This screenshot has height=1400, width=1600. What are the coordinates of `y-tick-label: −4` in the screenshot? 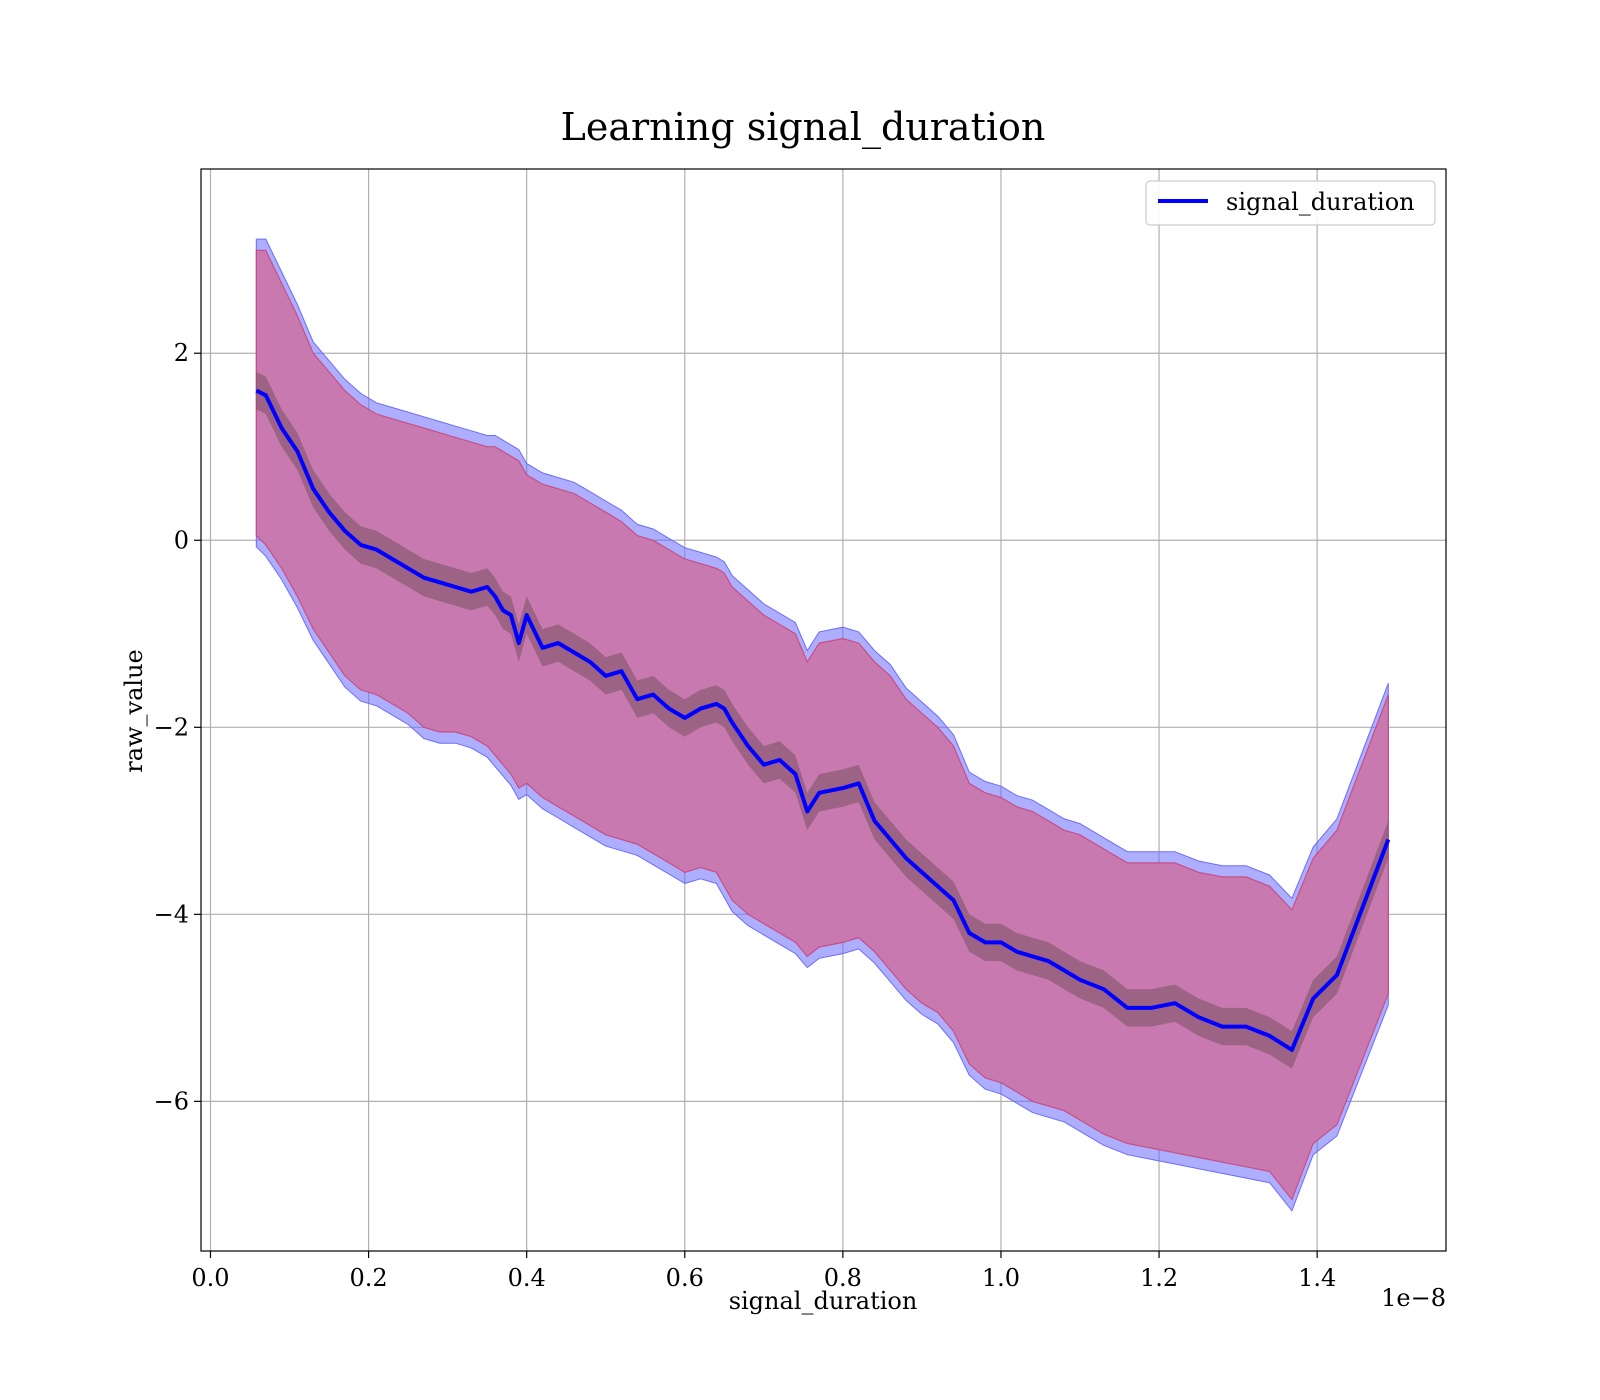 It's located at (171, 914).